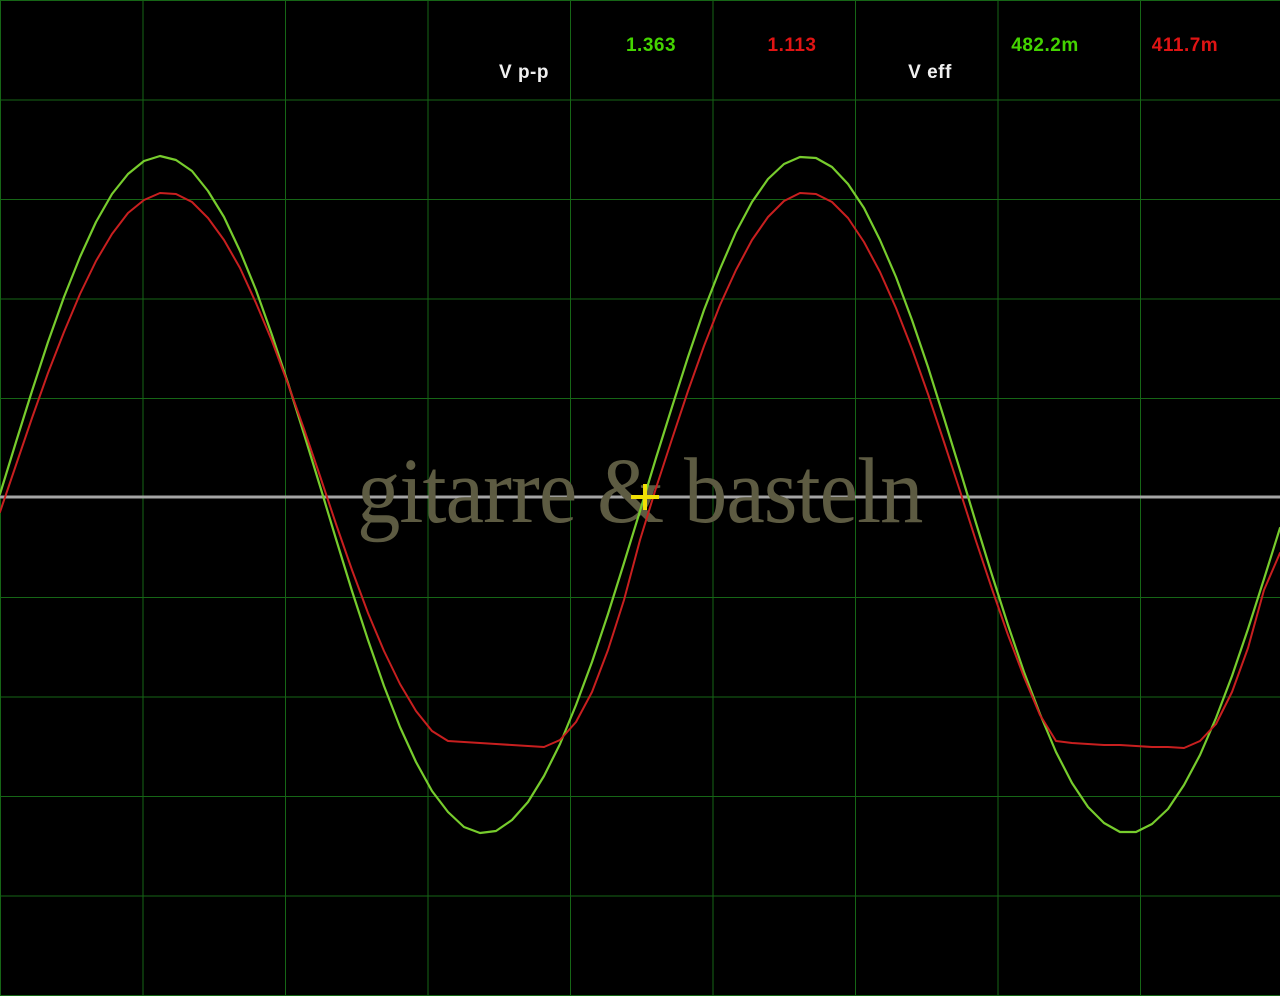 The height and width of the screenshot is (996, 1280). Describe the element at coordinates (524, 72) in the screenshot. I see `vpp-label: V p-p` at that location.